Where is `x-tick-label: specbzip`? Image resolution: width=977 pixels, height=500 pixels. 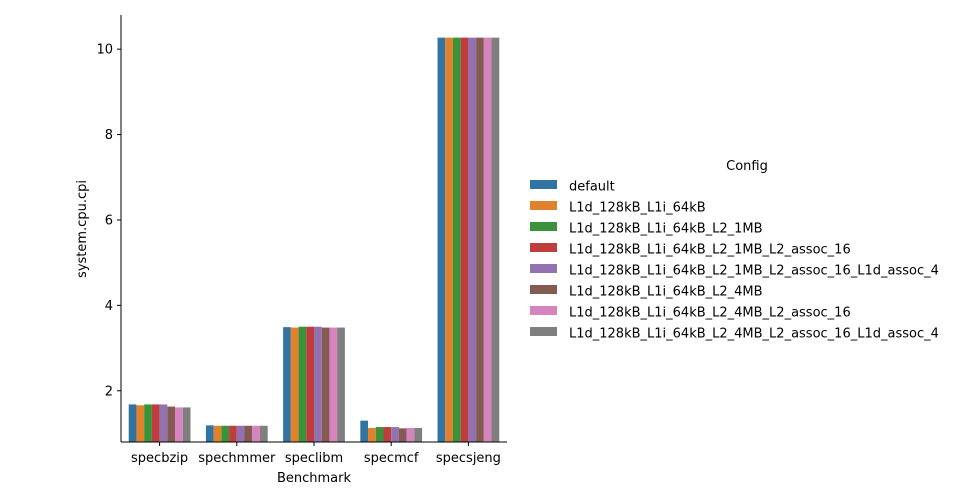 x-tick-label: specbzip is located at coordinates (159, 458).